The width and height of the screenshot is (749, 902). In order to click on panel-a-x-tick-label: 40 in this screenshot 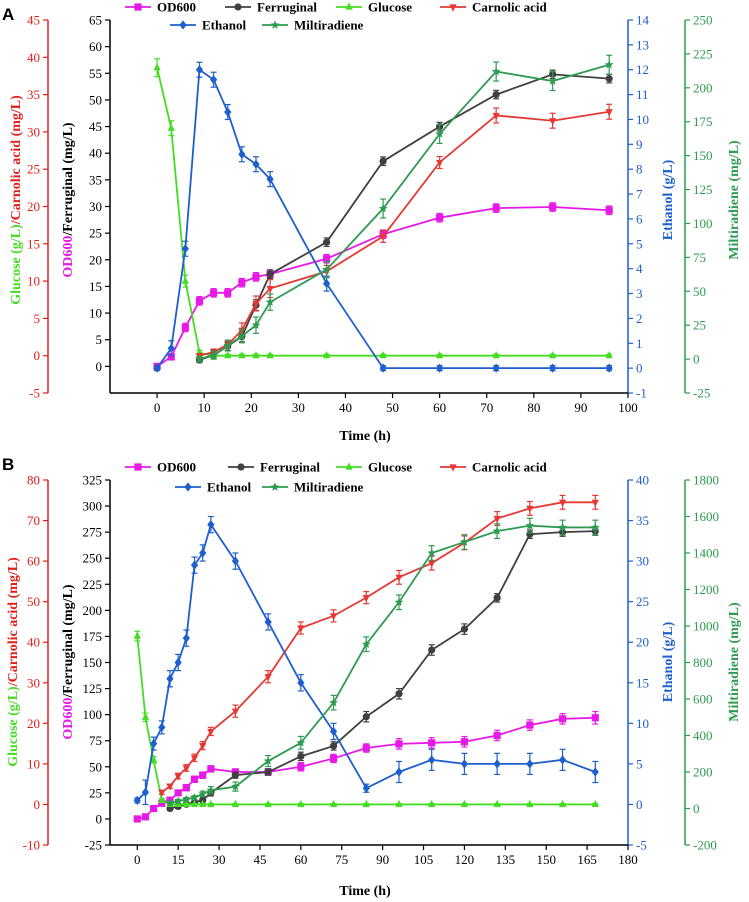, I will do `click(345, 407)`.